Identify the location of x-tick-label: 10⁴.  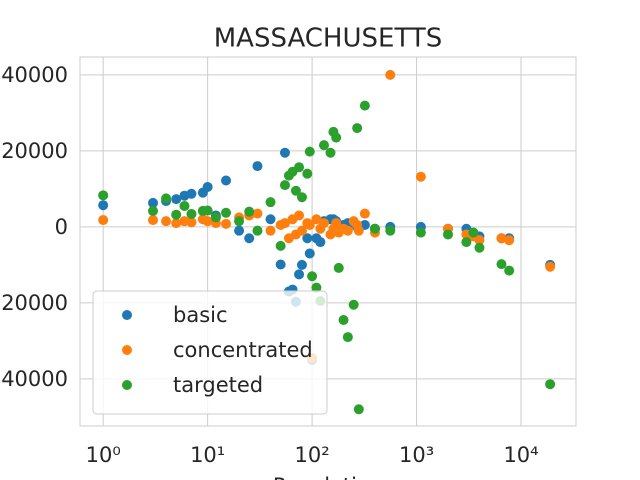
(520, 455).